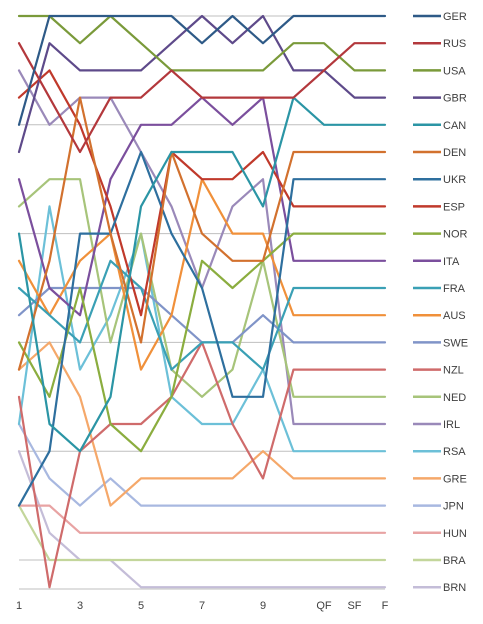  Describe the element at coordinates (440, 99) in the screenshot. I see `legend-item: GBR` at that location.